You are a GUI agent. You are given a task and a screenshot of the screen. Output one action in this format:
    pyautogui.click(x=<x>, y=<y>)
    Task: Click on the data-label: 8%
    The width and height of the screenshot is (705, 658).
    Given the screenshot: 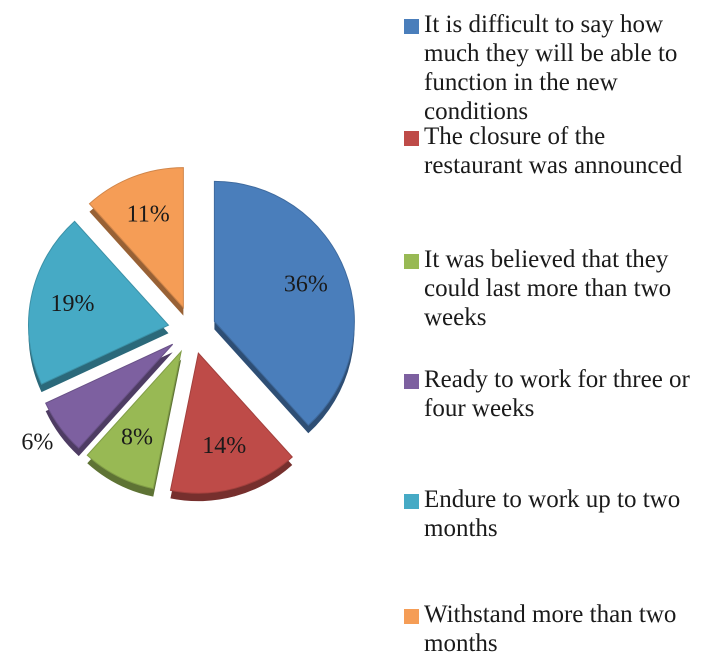 What is the action you would take?
    pyautogui.click(x=137, y=437)
    